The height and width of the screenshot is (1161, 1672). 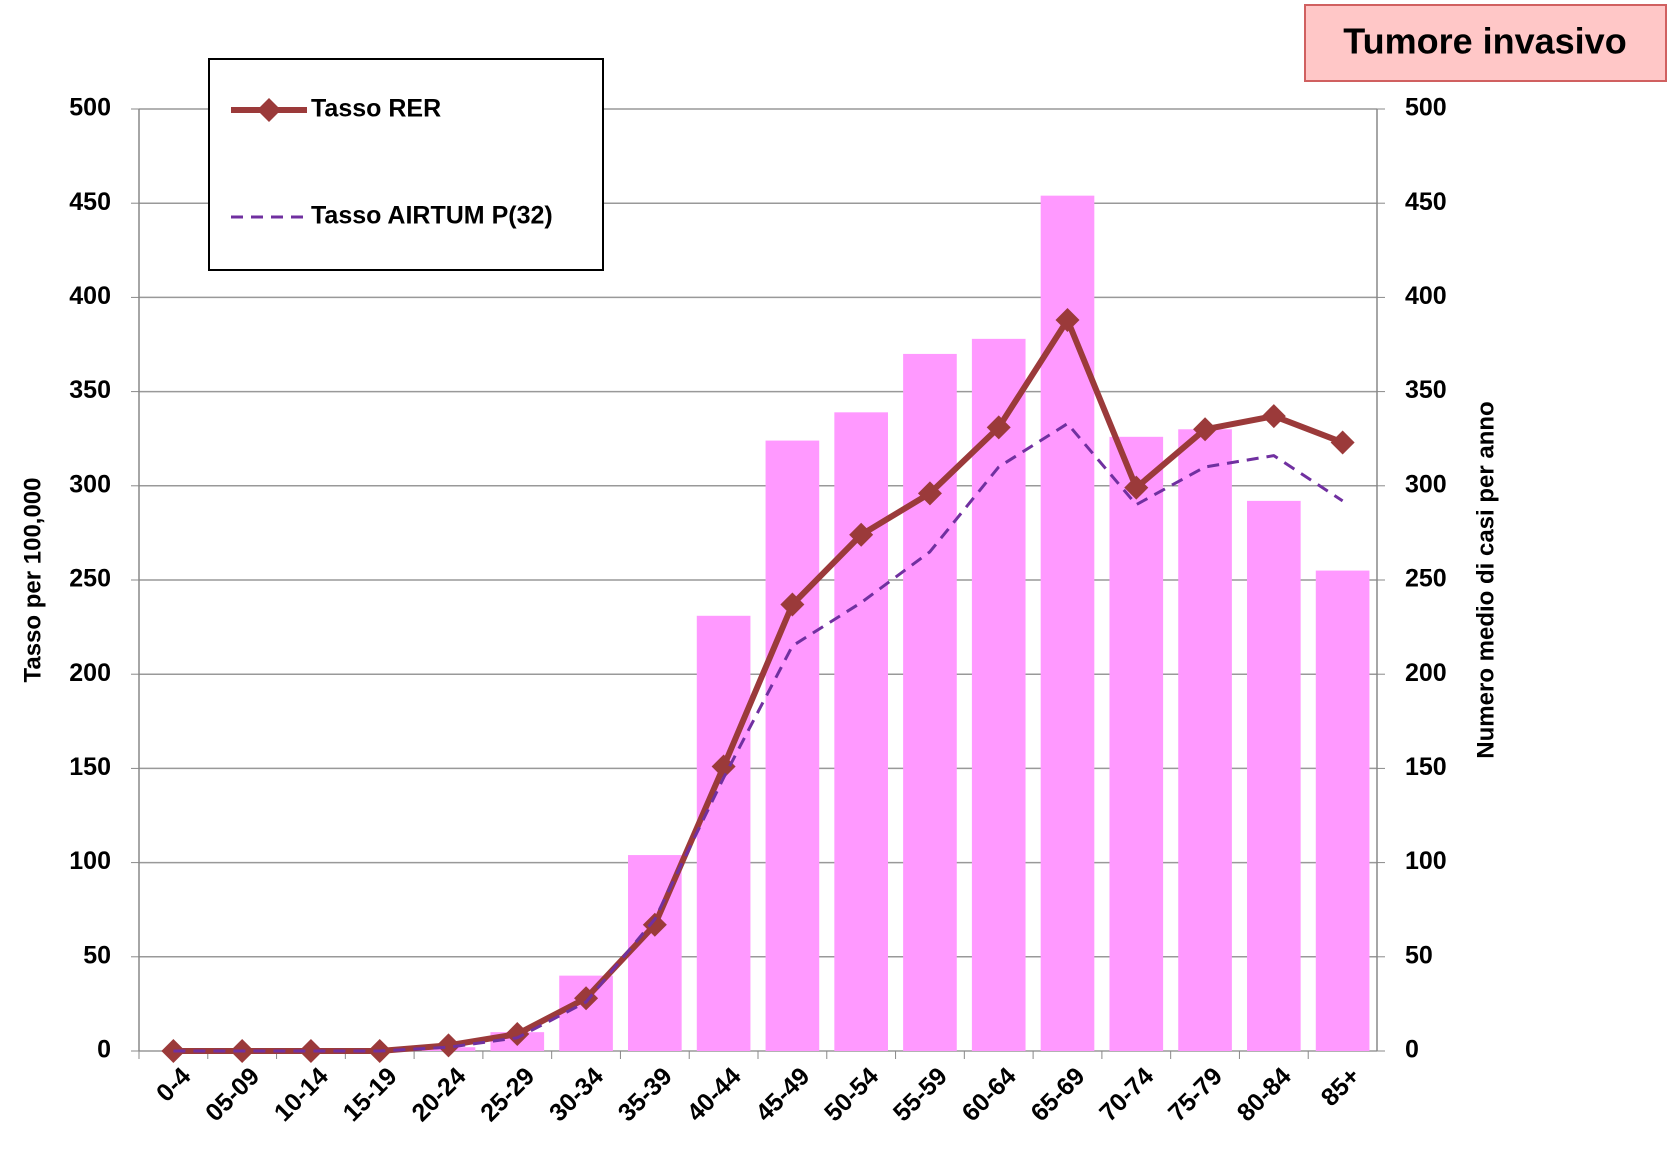 What do you see at coordinates (406, 164) in the screenshot?
I see `legend-box` at bounding box center [406, 164].